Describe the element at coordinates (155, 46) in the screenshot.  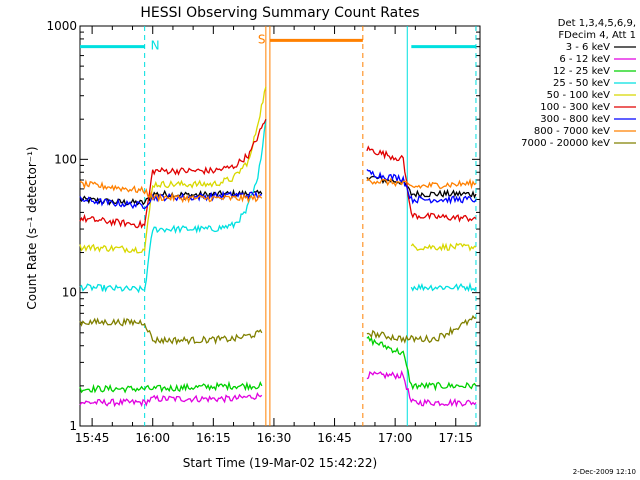
I see `flag-label: N` at that location.